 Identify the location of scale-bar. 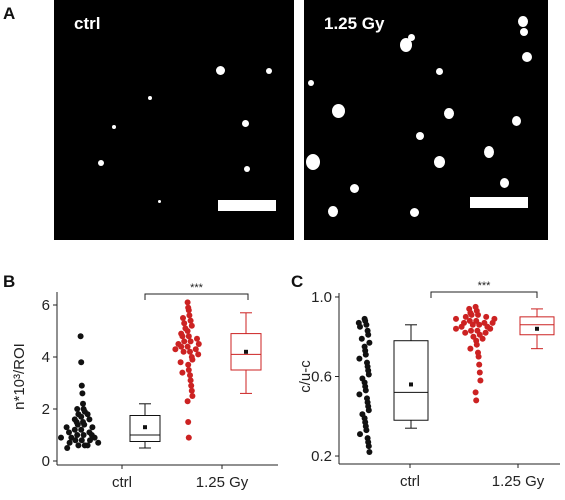
(247, 205).